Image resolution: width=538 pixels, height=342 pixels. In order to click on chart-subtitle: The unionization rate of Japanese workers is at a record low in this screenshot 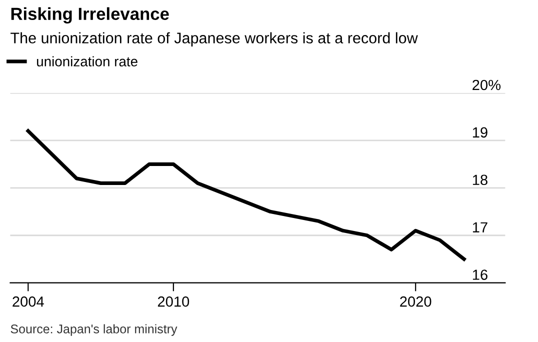, I will do `click(214, 39)`.